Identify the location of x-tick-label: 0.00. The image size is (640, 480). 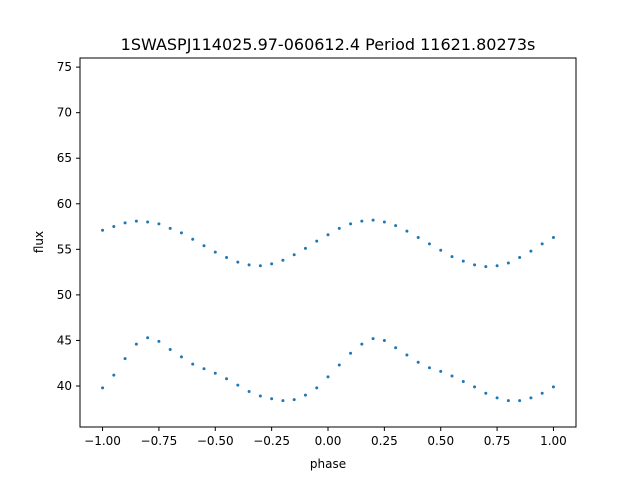
(328, 441).